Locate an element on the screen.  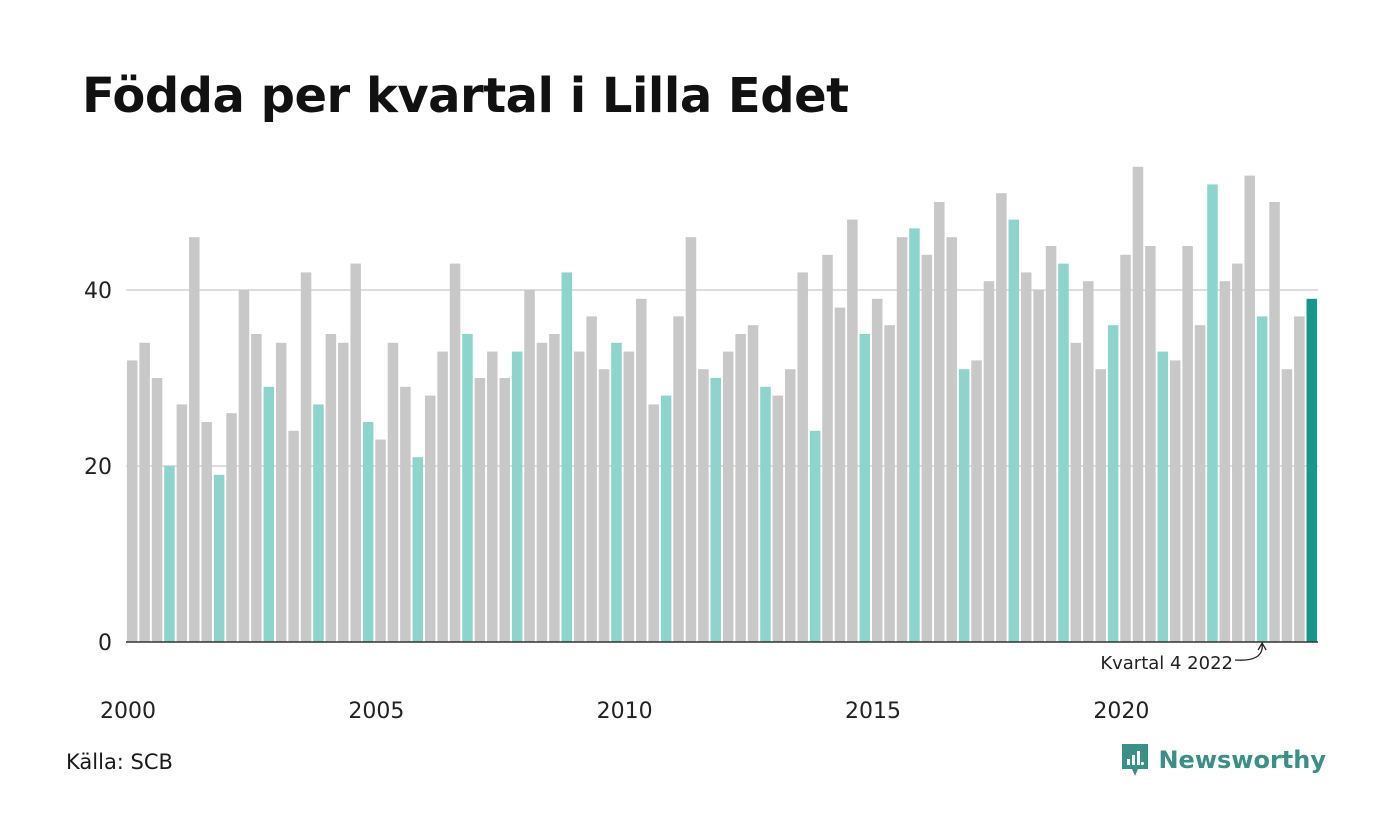
bar-2008-q4 is located at coordinates (567, 457).